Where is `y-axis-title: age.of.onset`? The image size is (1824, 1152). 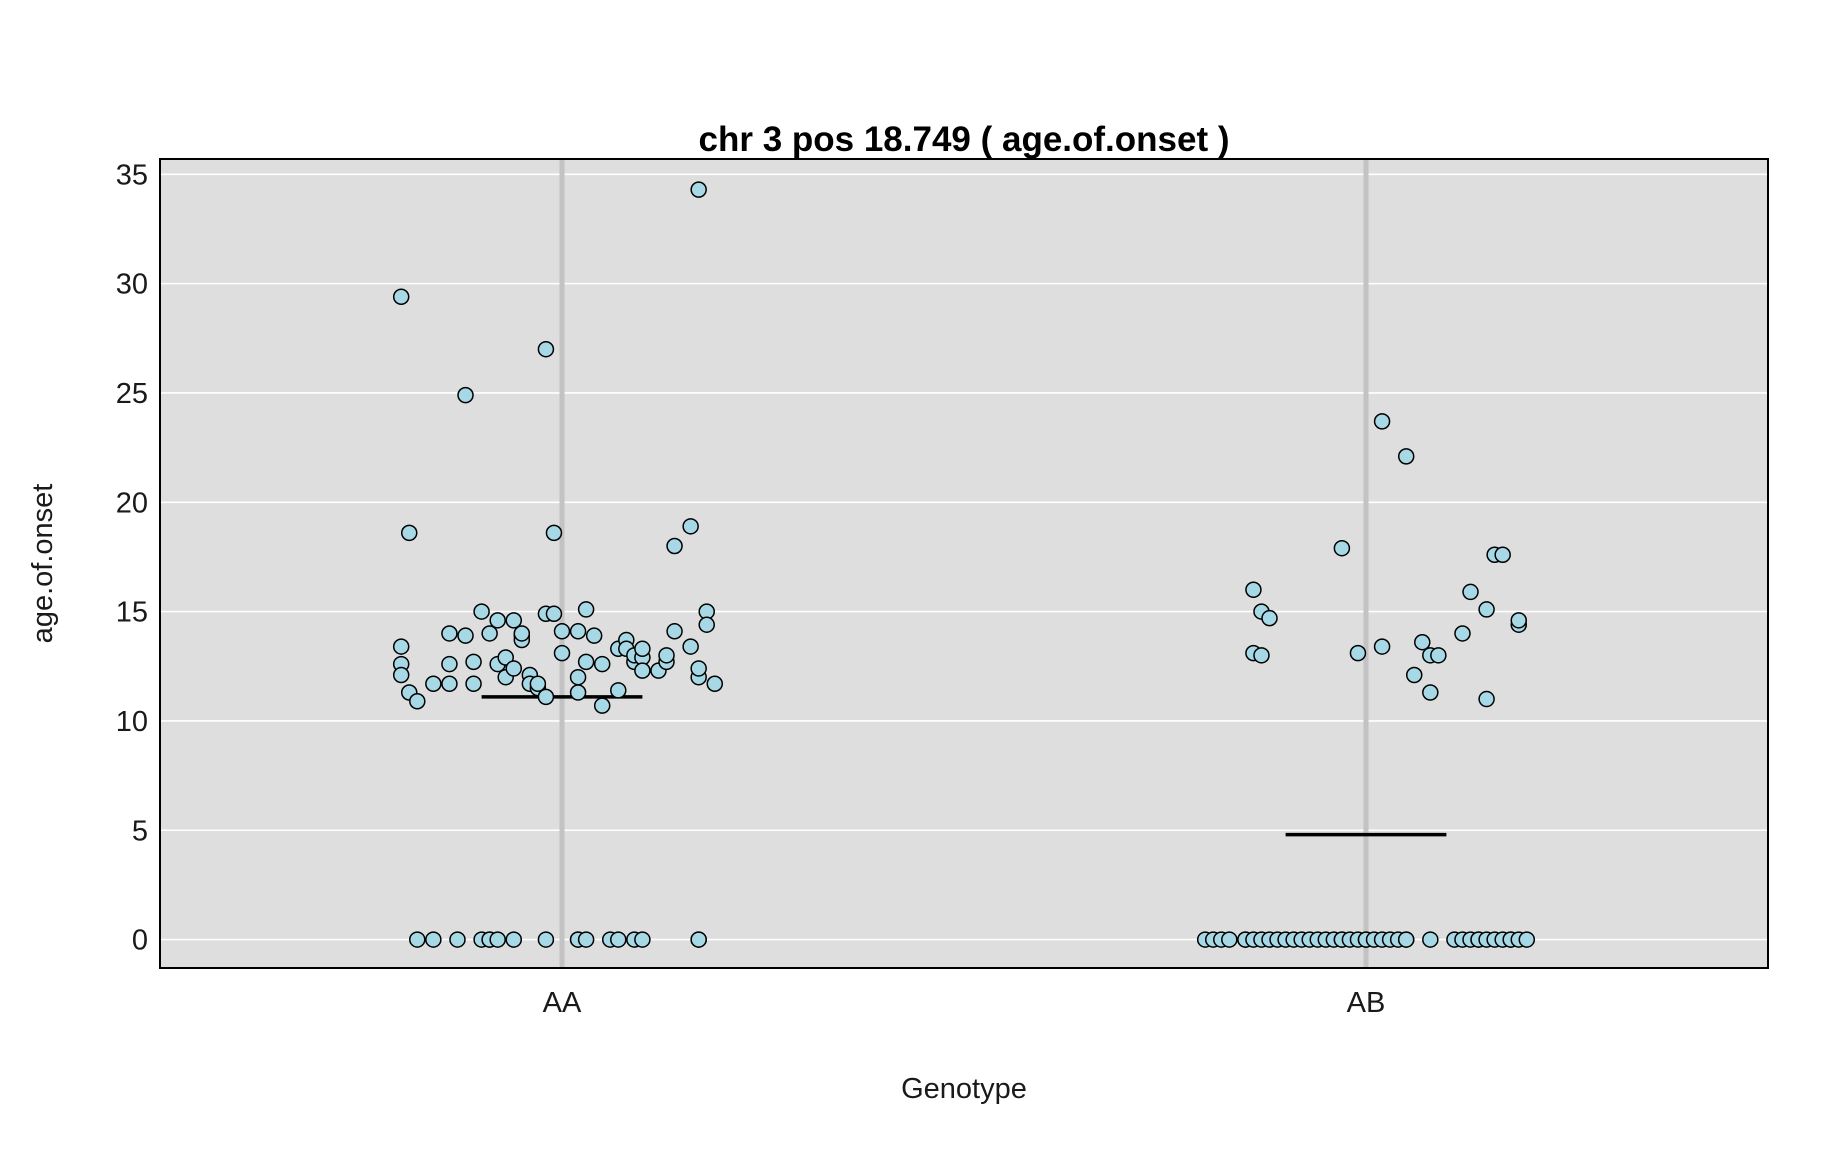
y-axis-title: age.of.onset is located at coordinates (43, 564).